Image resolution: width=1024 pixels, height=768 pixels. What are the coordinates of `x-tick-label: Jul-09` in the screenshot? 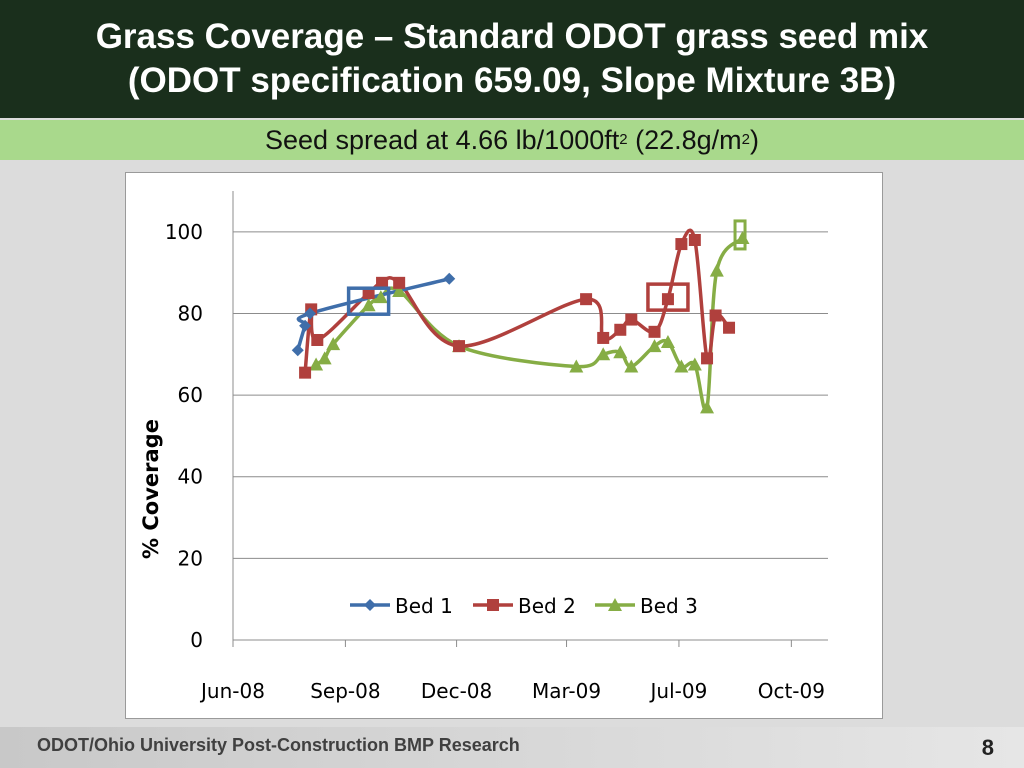 It's located at (678, 691).